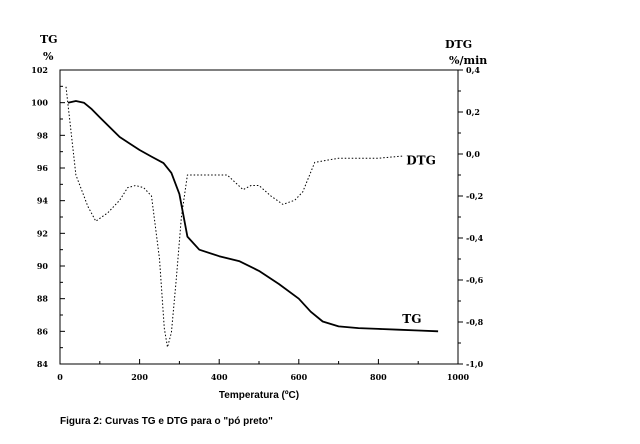 This screenshot has height=444, width=640. I want to click on y-right-tick-label: -0,4, so click(475, 238).